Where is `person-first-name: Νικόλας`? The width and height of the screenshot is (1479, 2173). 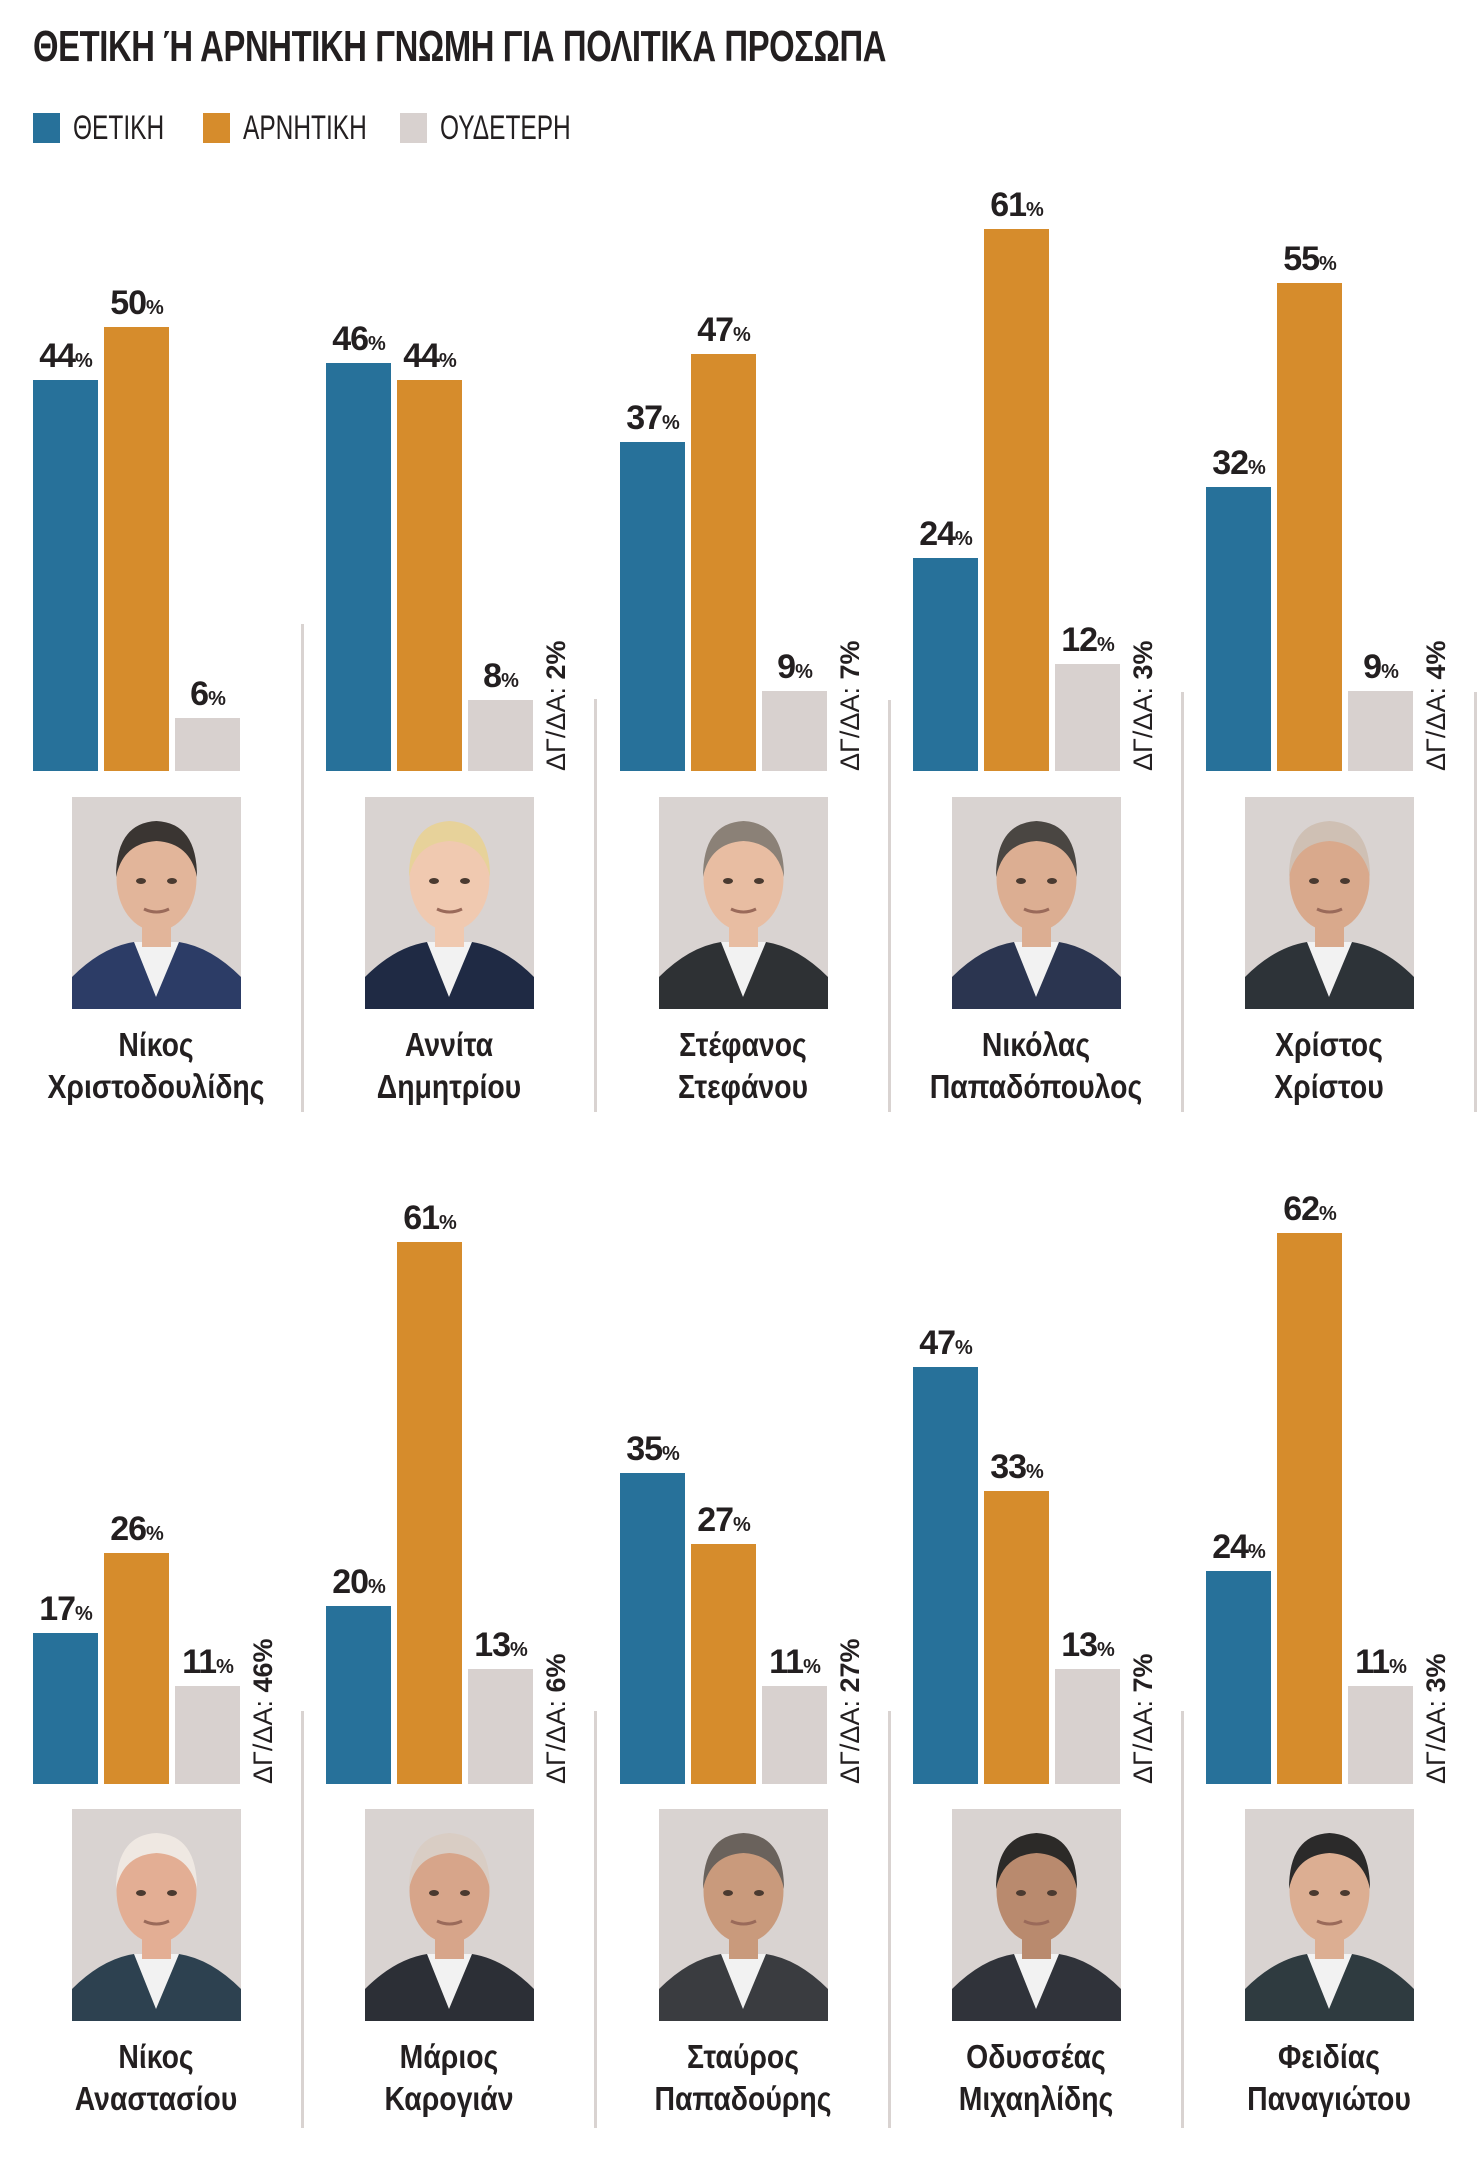 person-first-name: Νικόλας is located at coordinates (1036, 1044).